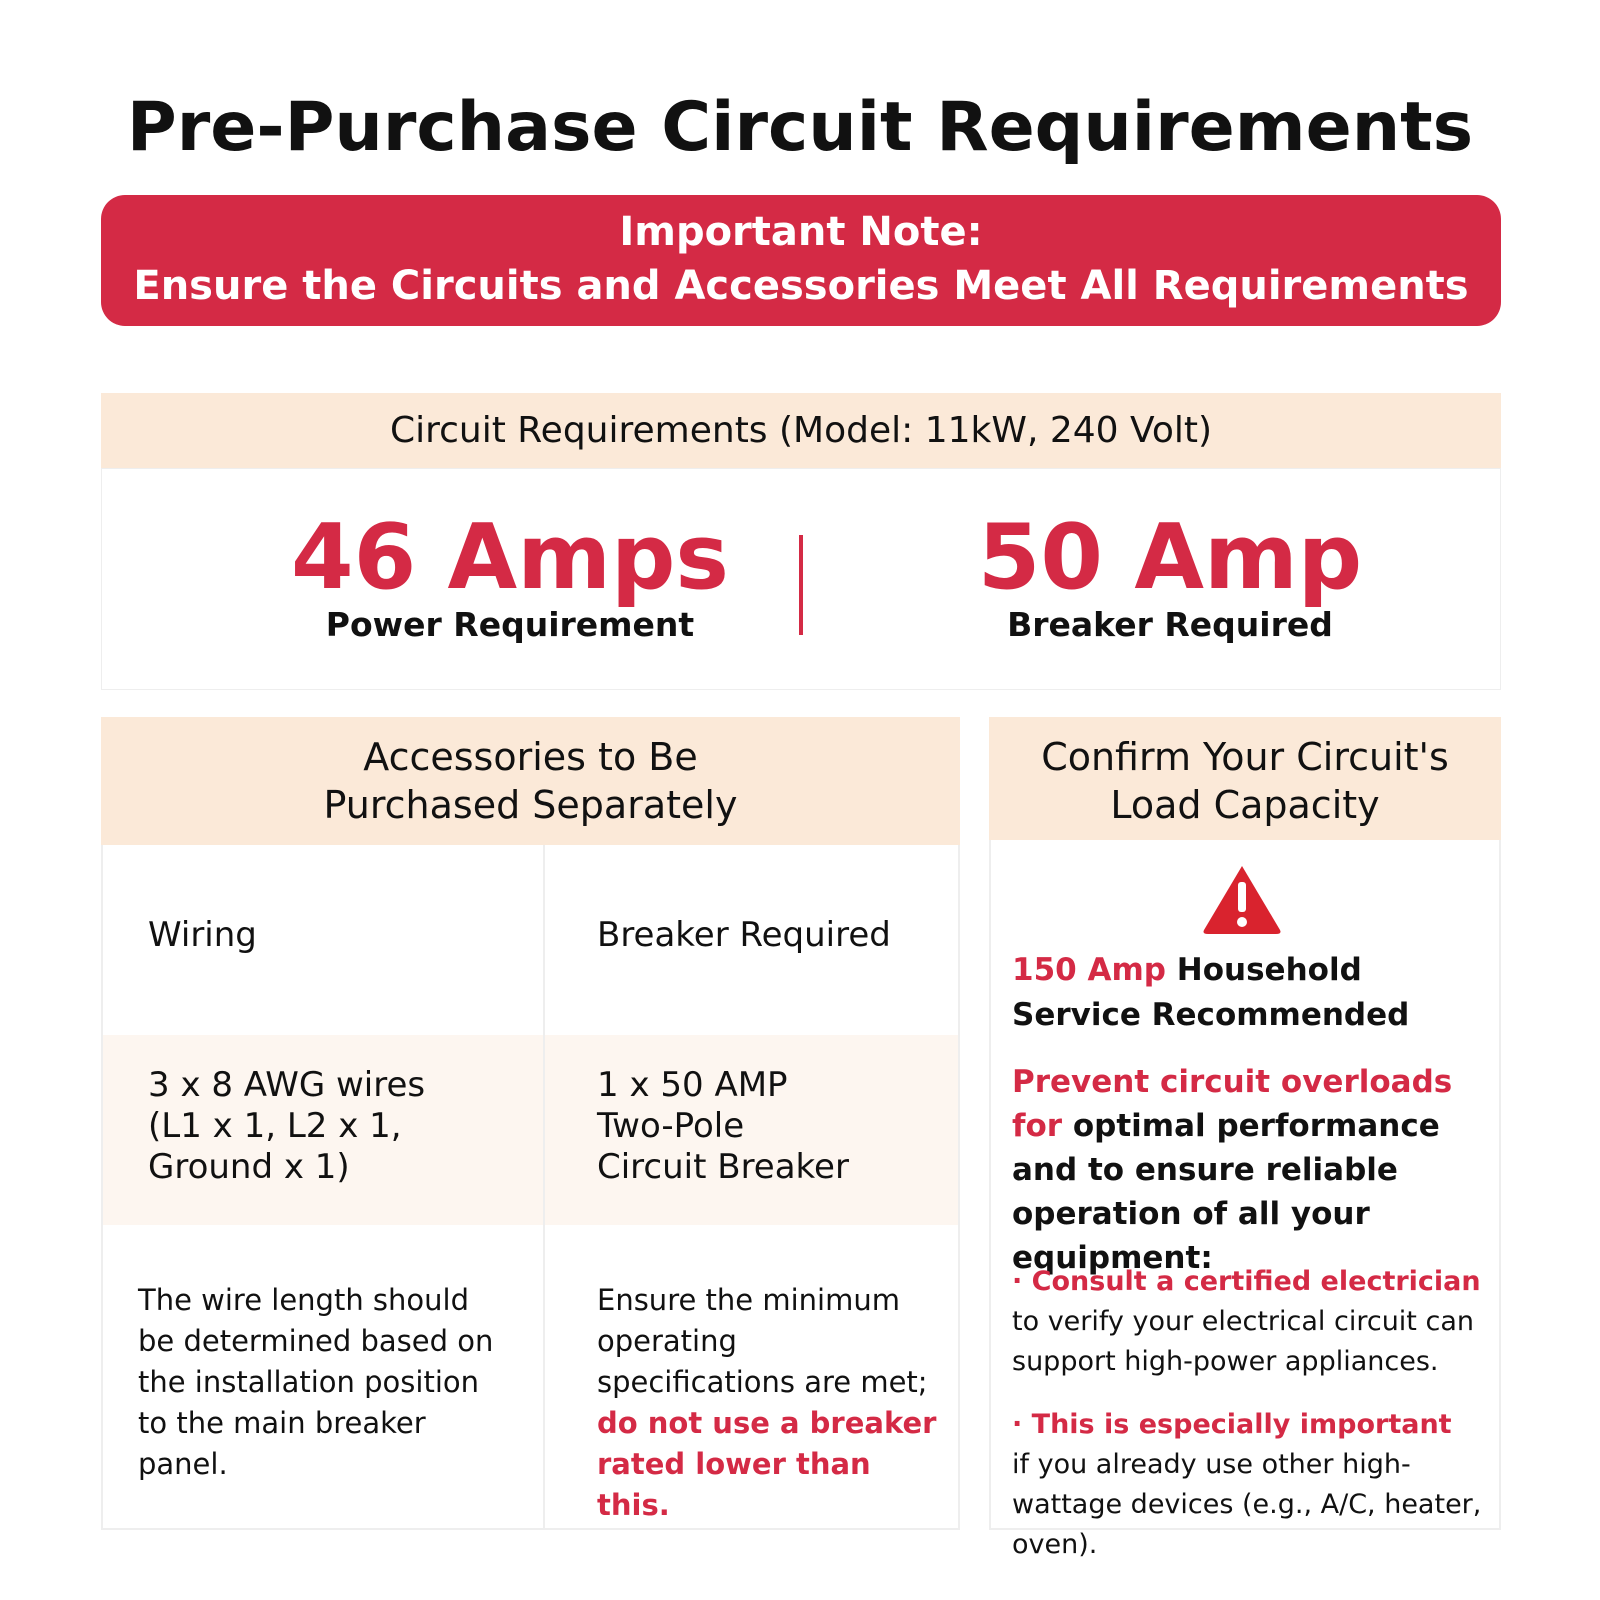 This screenshot has height=1600, width=1600. Describe the element at coordinates (530, 1130) in the screenshot. I see `spec-row` at that location.